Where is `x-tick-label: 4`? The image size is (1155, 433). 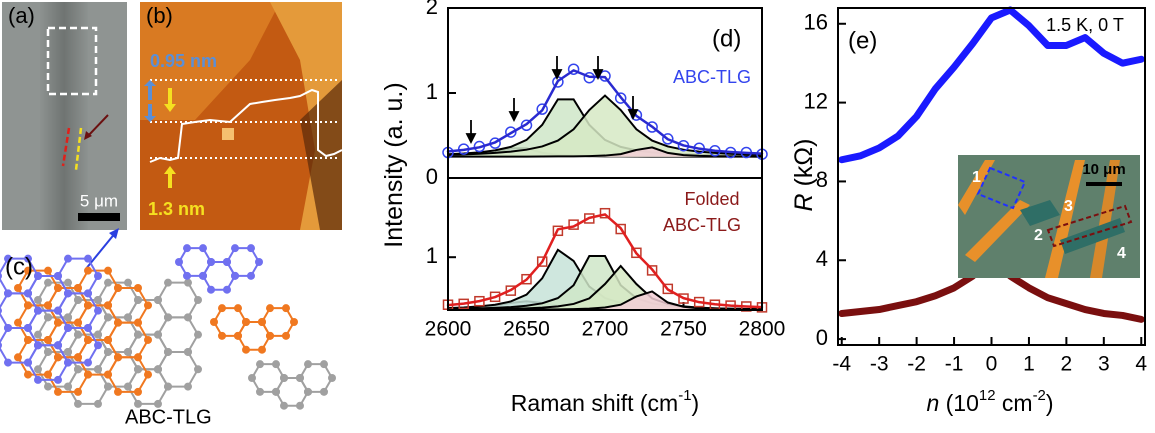 x-tick-label: 4 is located at coordinates (1141, 364).